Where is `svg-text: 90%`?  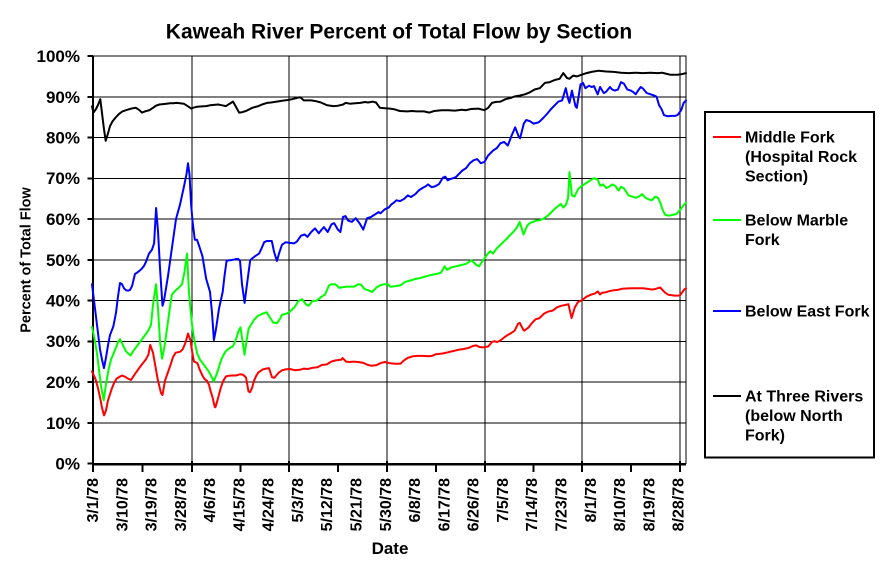 svg-text: 90% is located at coordinates (63, 97).